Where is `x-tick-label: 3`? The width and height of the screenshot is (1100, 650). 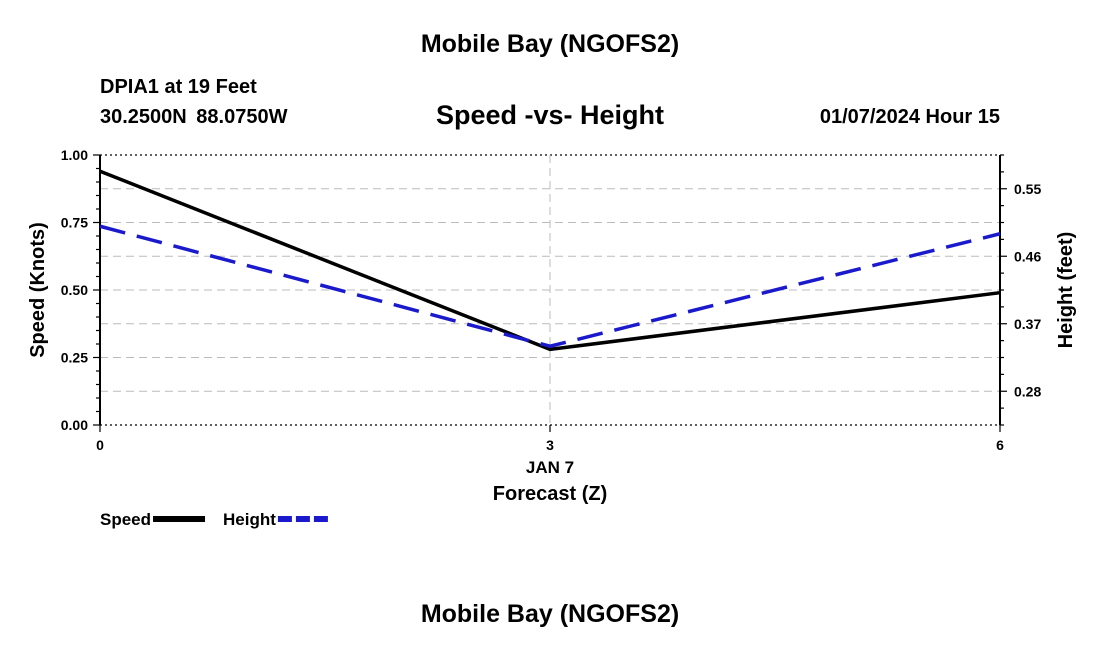
x-tick-label: 3 is located at coordinates (550, 445).